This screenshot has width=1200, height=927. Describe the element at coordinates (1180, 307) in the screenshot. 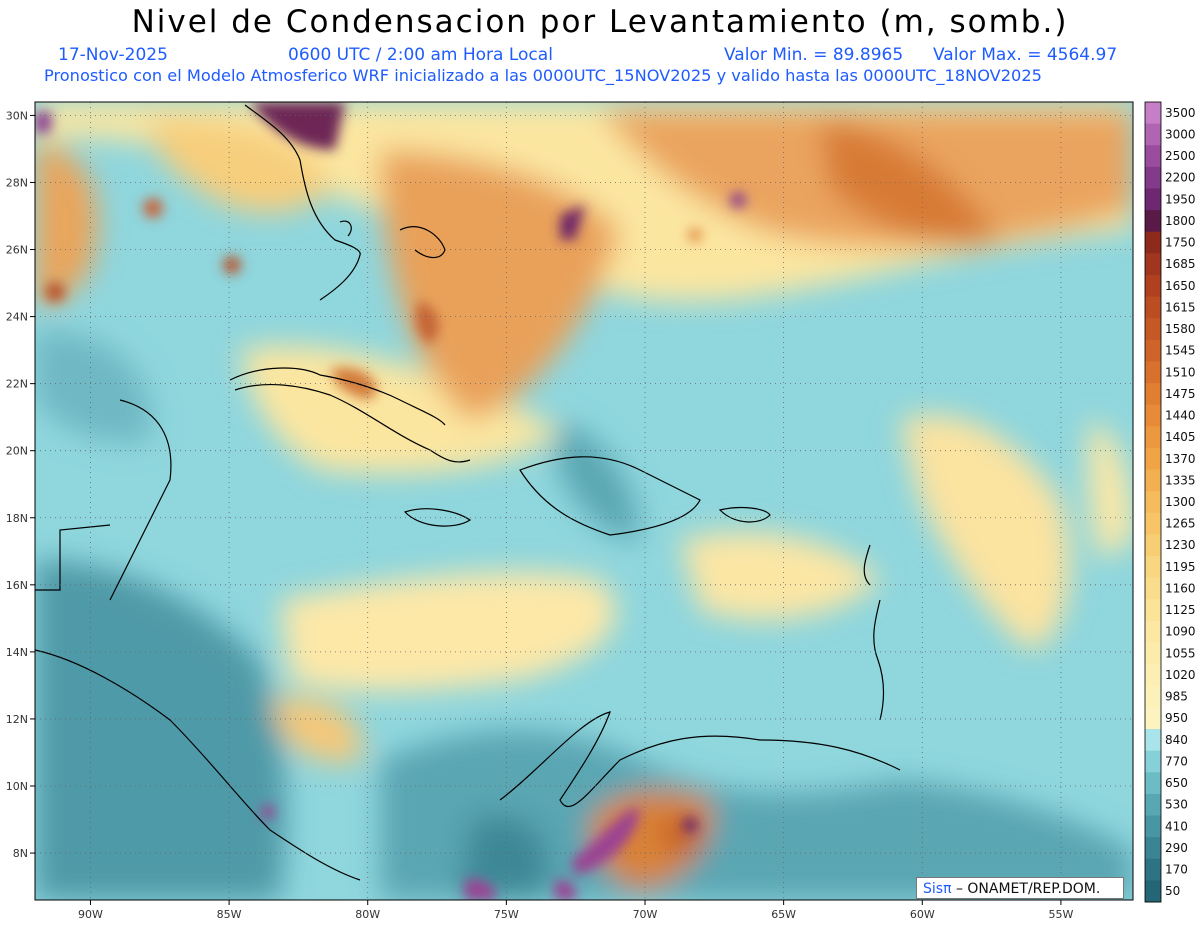

I see `colorbar-label: 1615` at that location.